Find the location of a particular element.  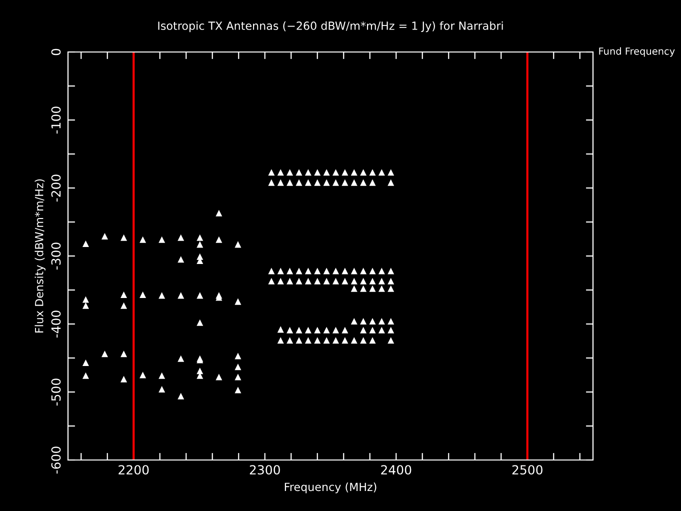

y-tick-label: 0 is located at coordinates (56, 52).